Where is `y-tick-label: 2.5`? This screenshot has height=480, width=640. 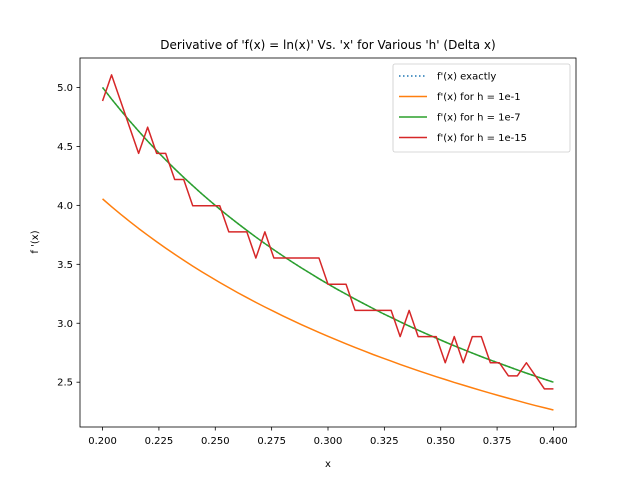
y-tick-label: 2.5 is located at coordinates (65, 383).